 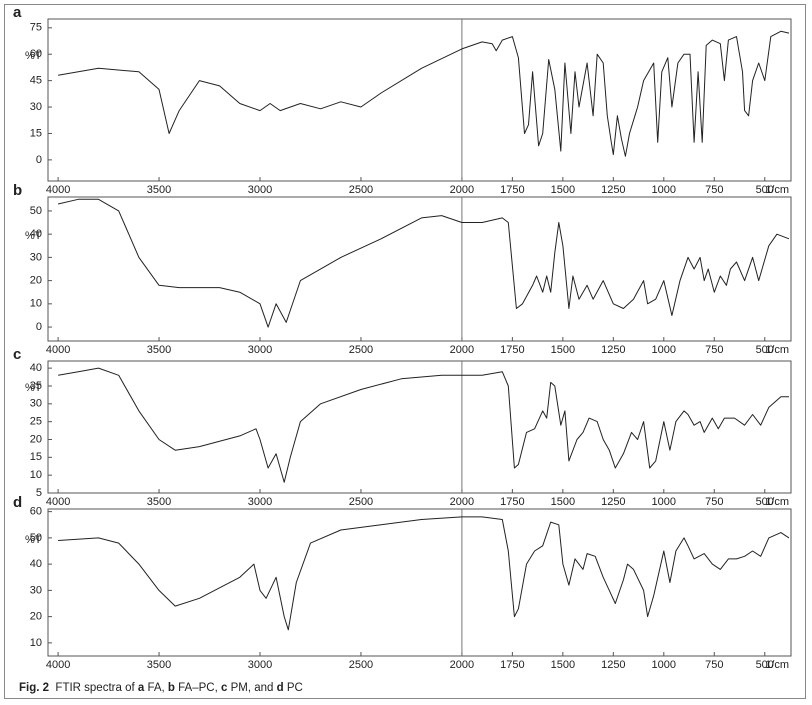 I want to click on y-tick-label: 25, so click(x=36, y=422).